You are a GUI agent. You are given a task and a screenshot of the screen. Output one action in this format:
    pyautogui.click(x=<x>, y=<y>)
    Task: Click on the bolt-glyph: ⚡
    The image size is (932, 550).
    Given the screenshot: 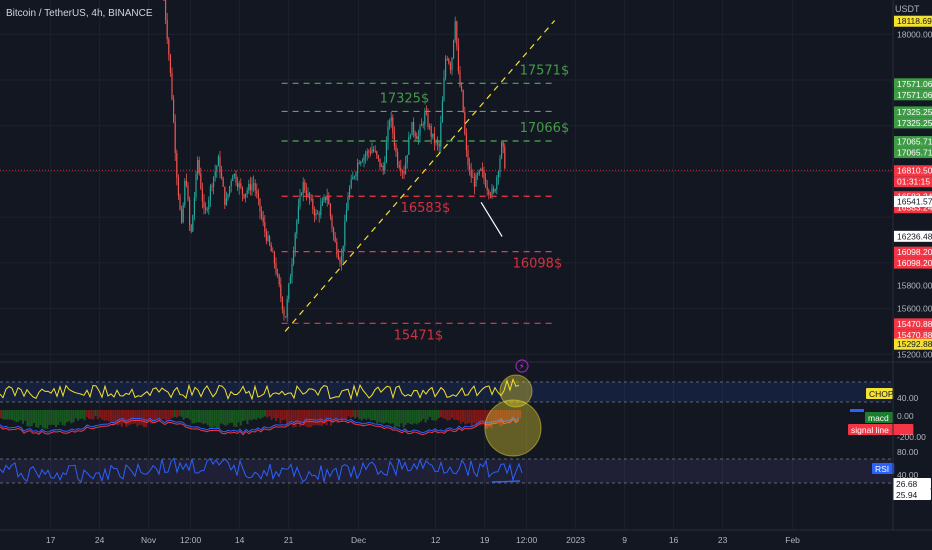 What is the action you would take?
    pyautogui.click(x=522, y=366)
    